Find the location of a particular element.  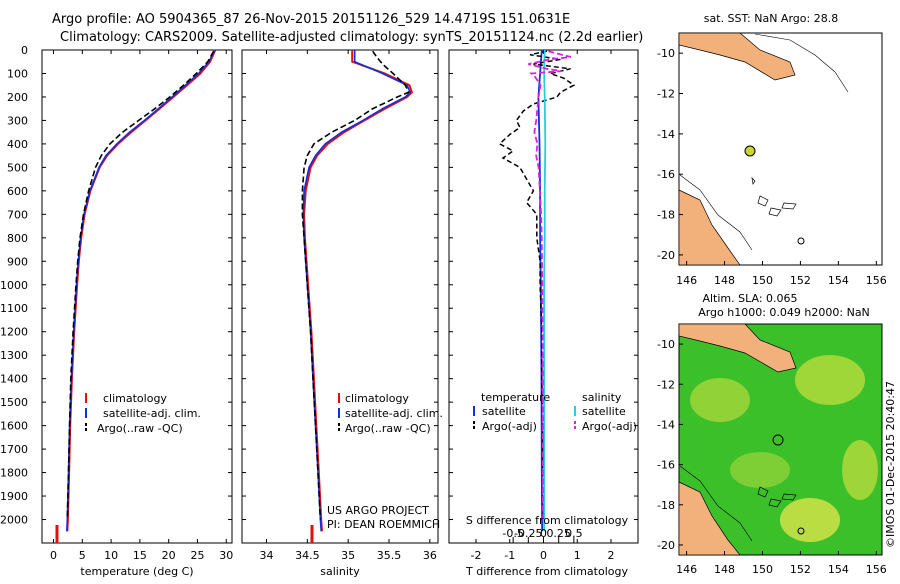

s-tick-label: 0 is located at coordinates (543, 533).